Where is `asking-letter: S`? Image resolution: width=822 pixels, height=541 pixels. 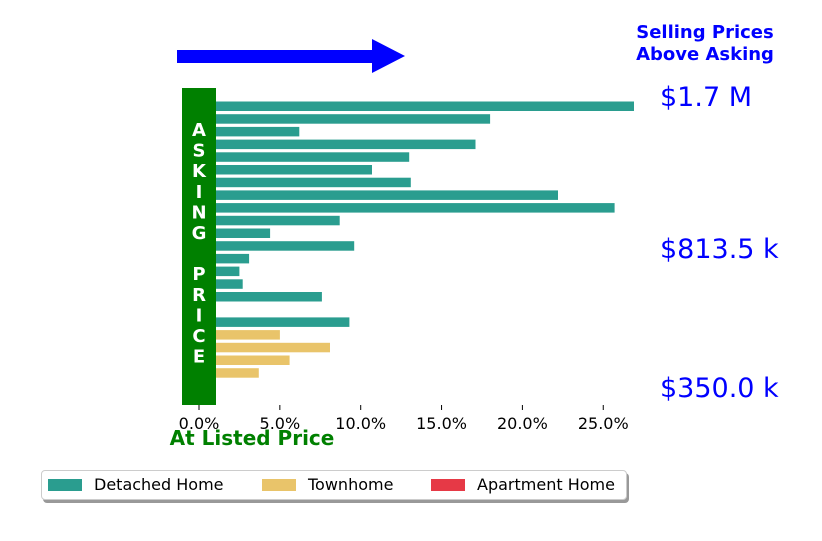
asking-letter: S is located at coordinates (199, 151).